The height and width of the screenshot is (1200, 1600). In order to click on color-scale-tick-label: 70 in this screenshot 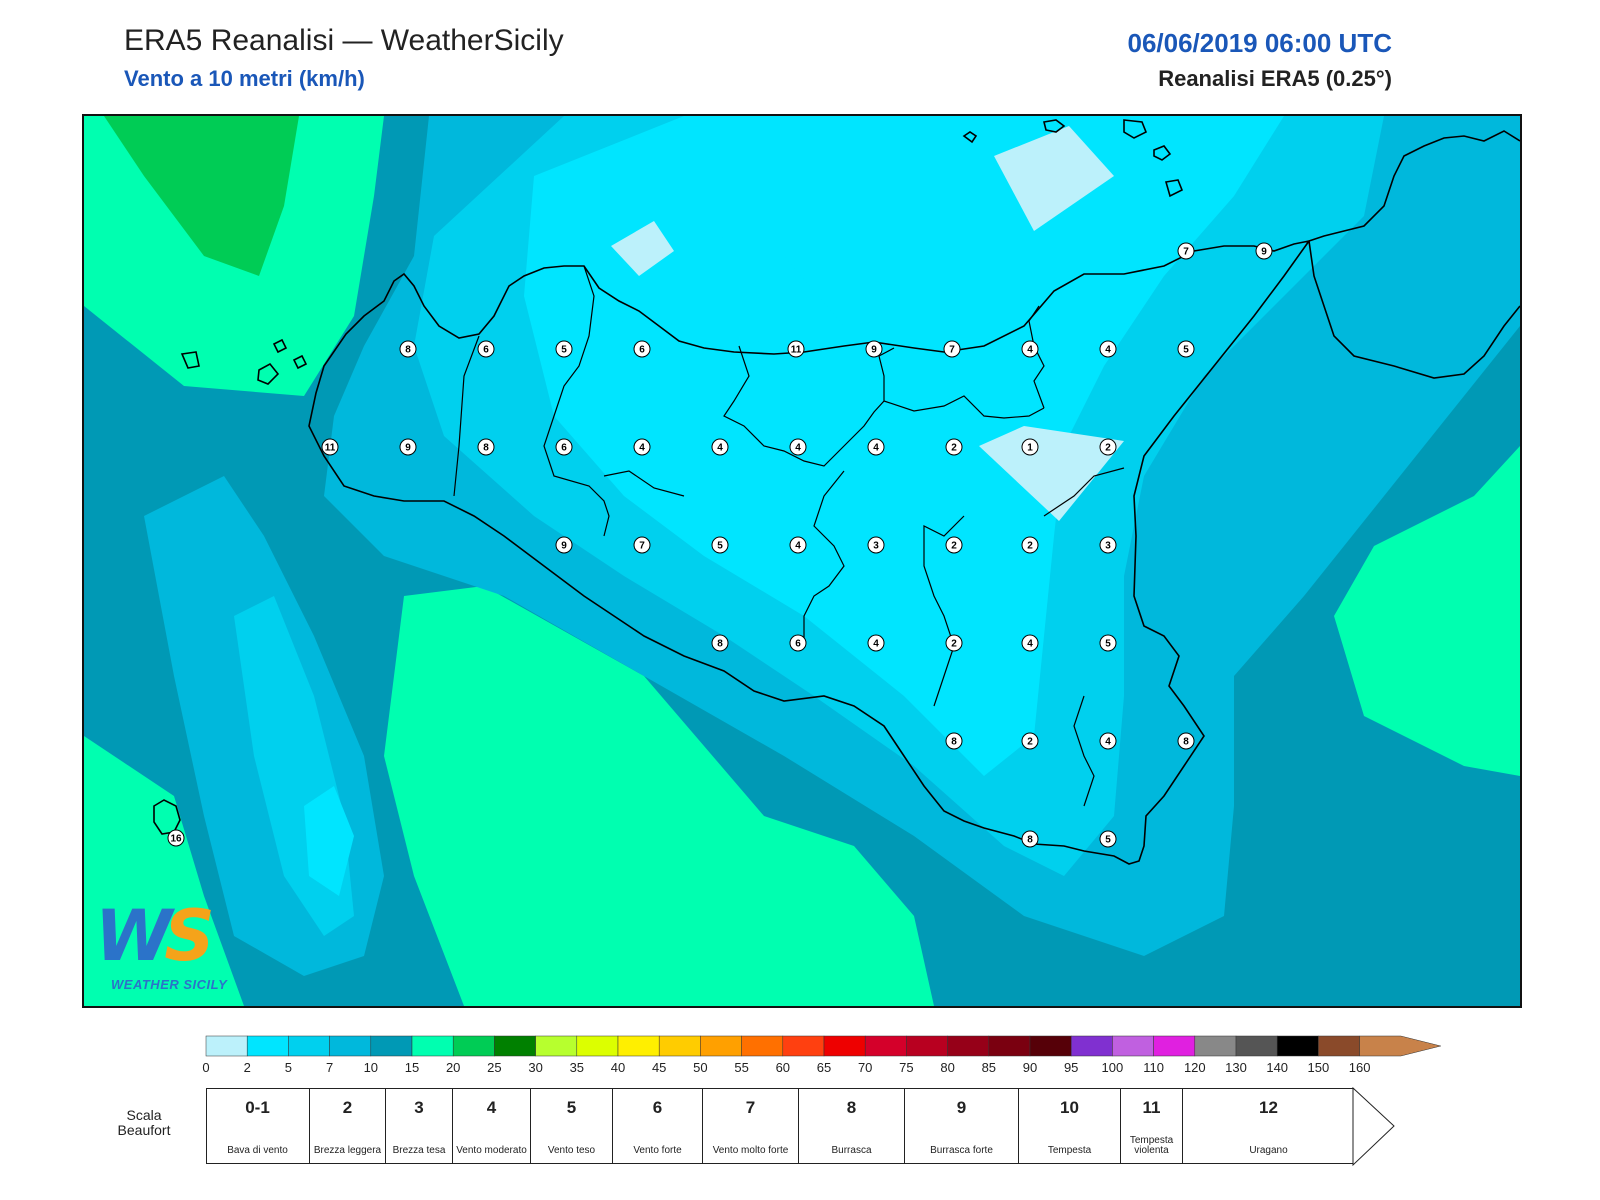, I will do `click(865, 1067)`.